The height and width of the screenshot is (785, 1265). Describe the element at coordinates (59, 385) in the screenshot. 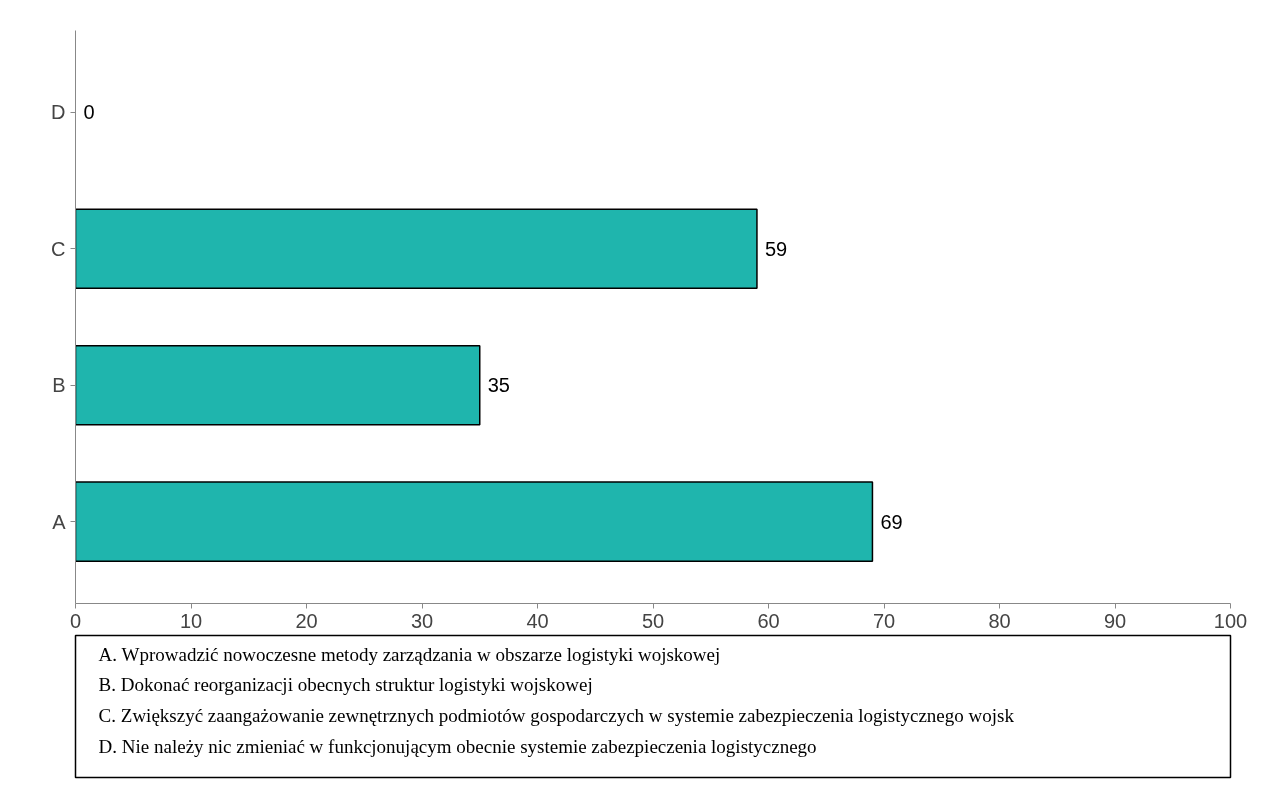

I see `y-tick-label: B` at that location.